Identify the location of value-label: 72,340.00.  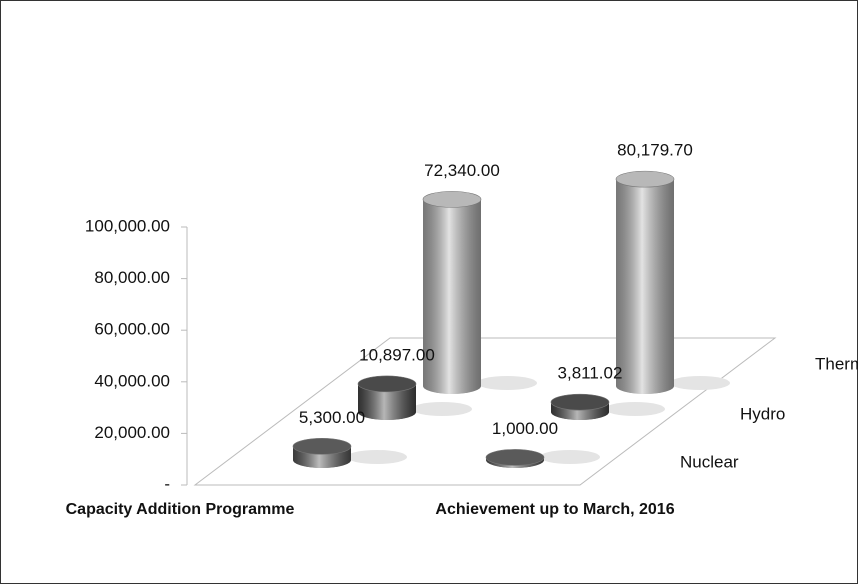
(462, 170).